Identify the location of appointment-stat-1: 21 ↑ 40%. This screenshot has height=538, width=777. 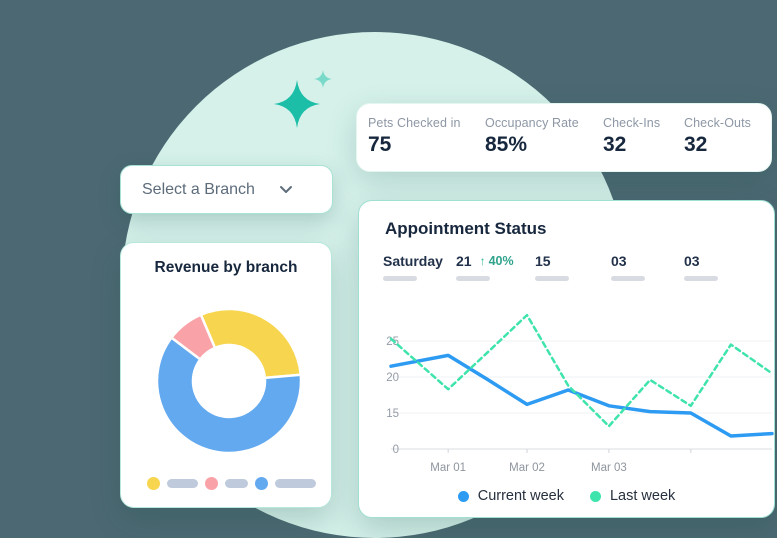
(485, 267).